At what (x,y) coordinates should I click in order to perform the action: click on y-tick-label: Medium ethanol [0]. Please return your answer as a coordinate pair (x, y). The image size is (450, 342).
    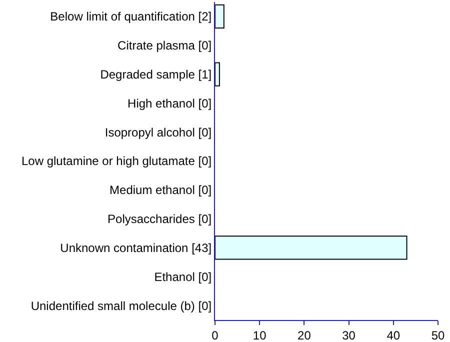
    Looking at the image, I should click on (161, 190).